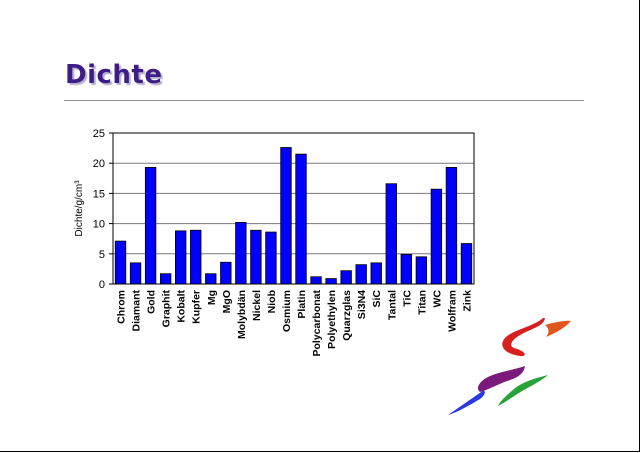 This screenshot has height=453, width=641. What do you see at coordinates (122, 307) in the screenshot?
I see `x-tick-label: Chrom` at bounding box center [122, 307].